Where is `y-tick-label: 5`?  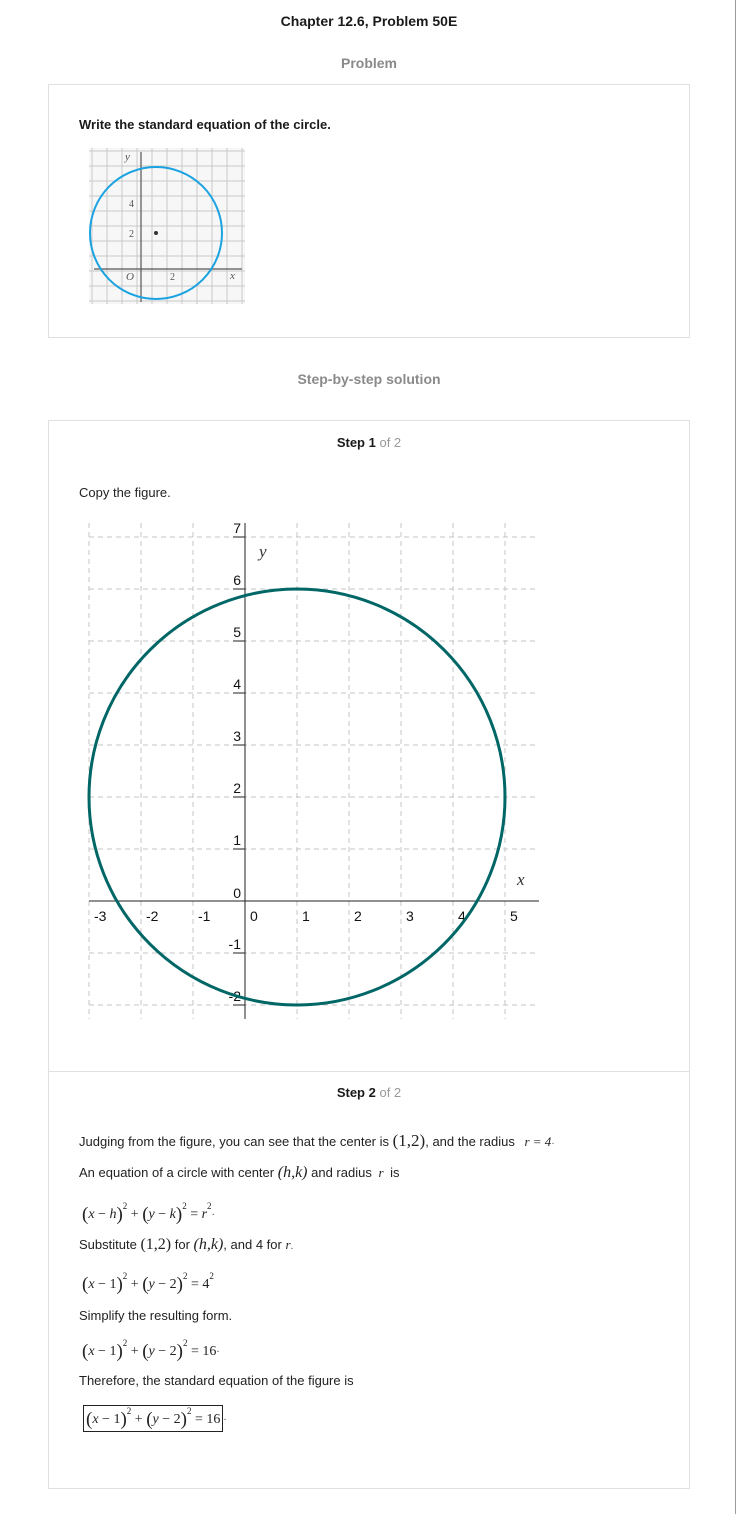 y-tick-label: 5 is located at coordinates (237, 632).